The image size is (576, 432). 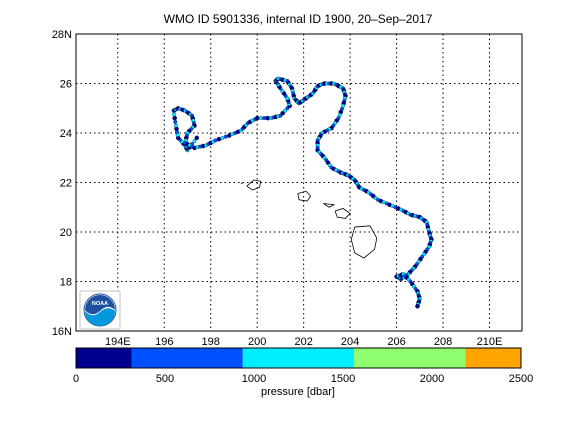 I want to click on colorbar-bins, so click(x=298, y=358).